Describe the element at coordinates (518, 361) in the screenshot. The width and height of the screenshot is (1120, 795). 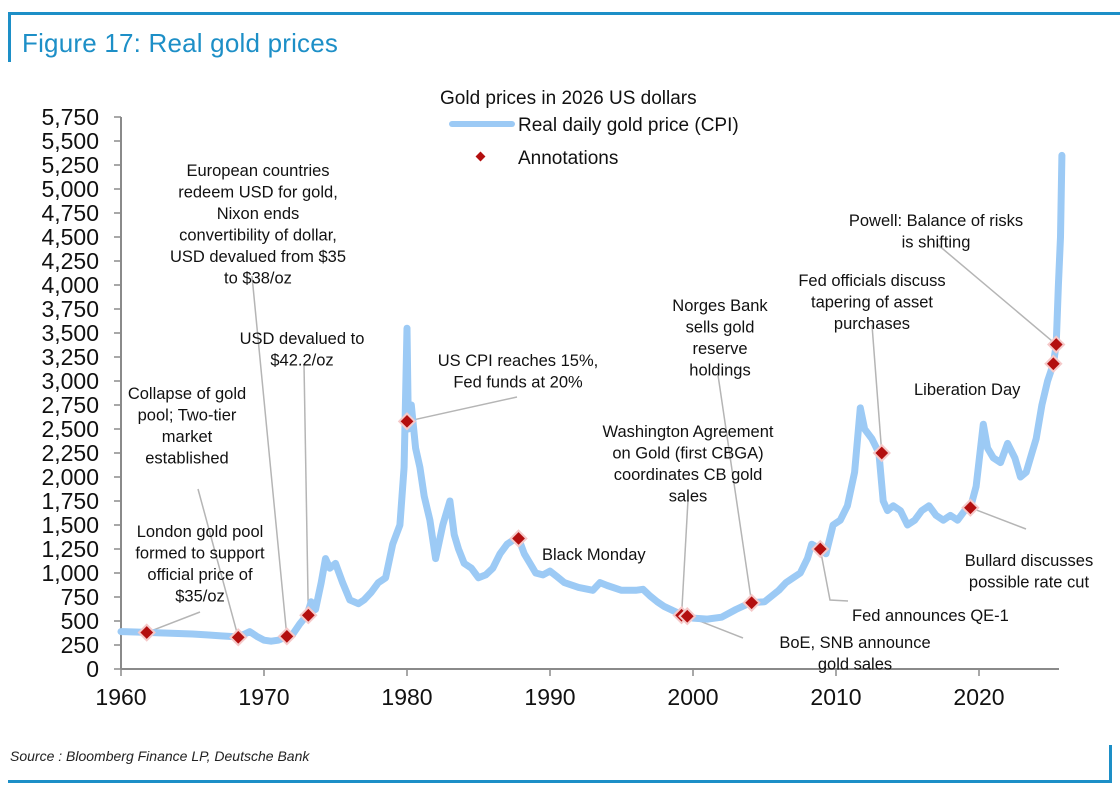
I see `annotation-label-line: US CPI reaches 15%,` at that location.